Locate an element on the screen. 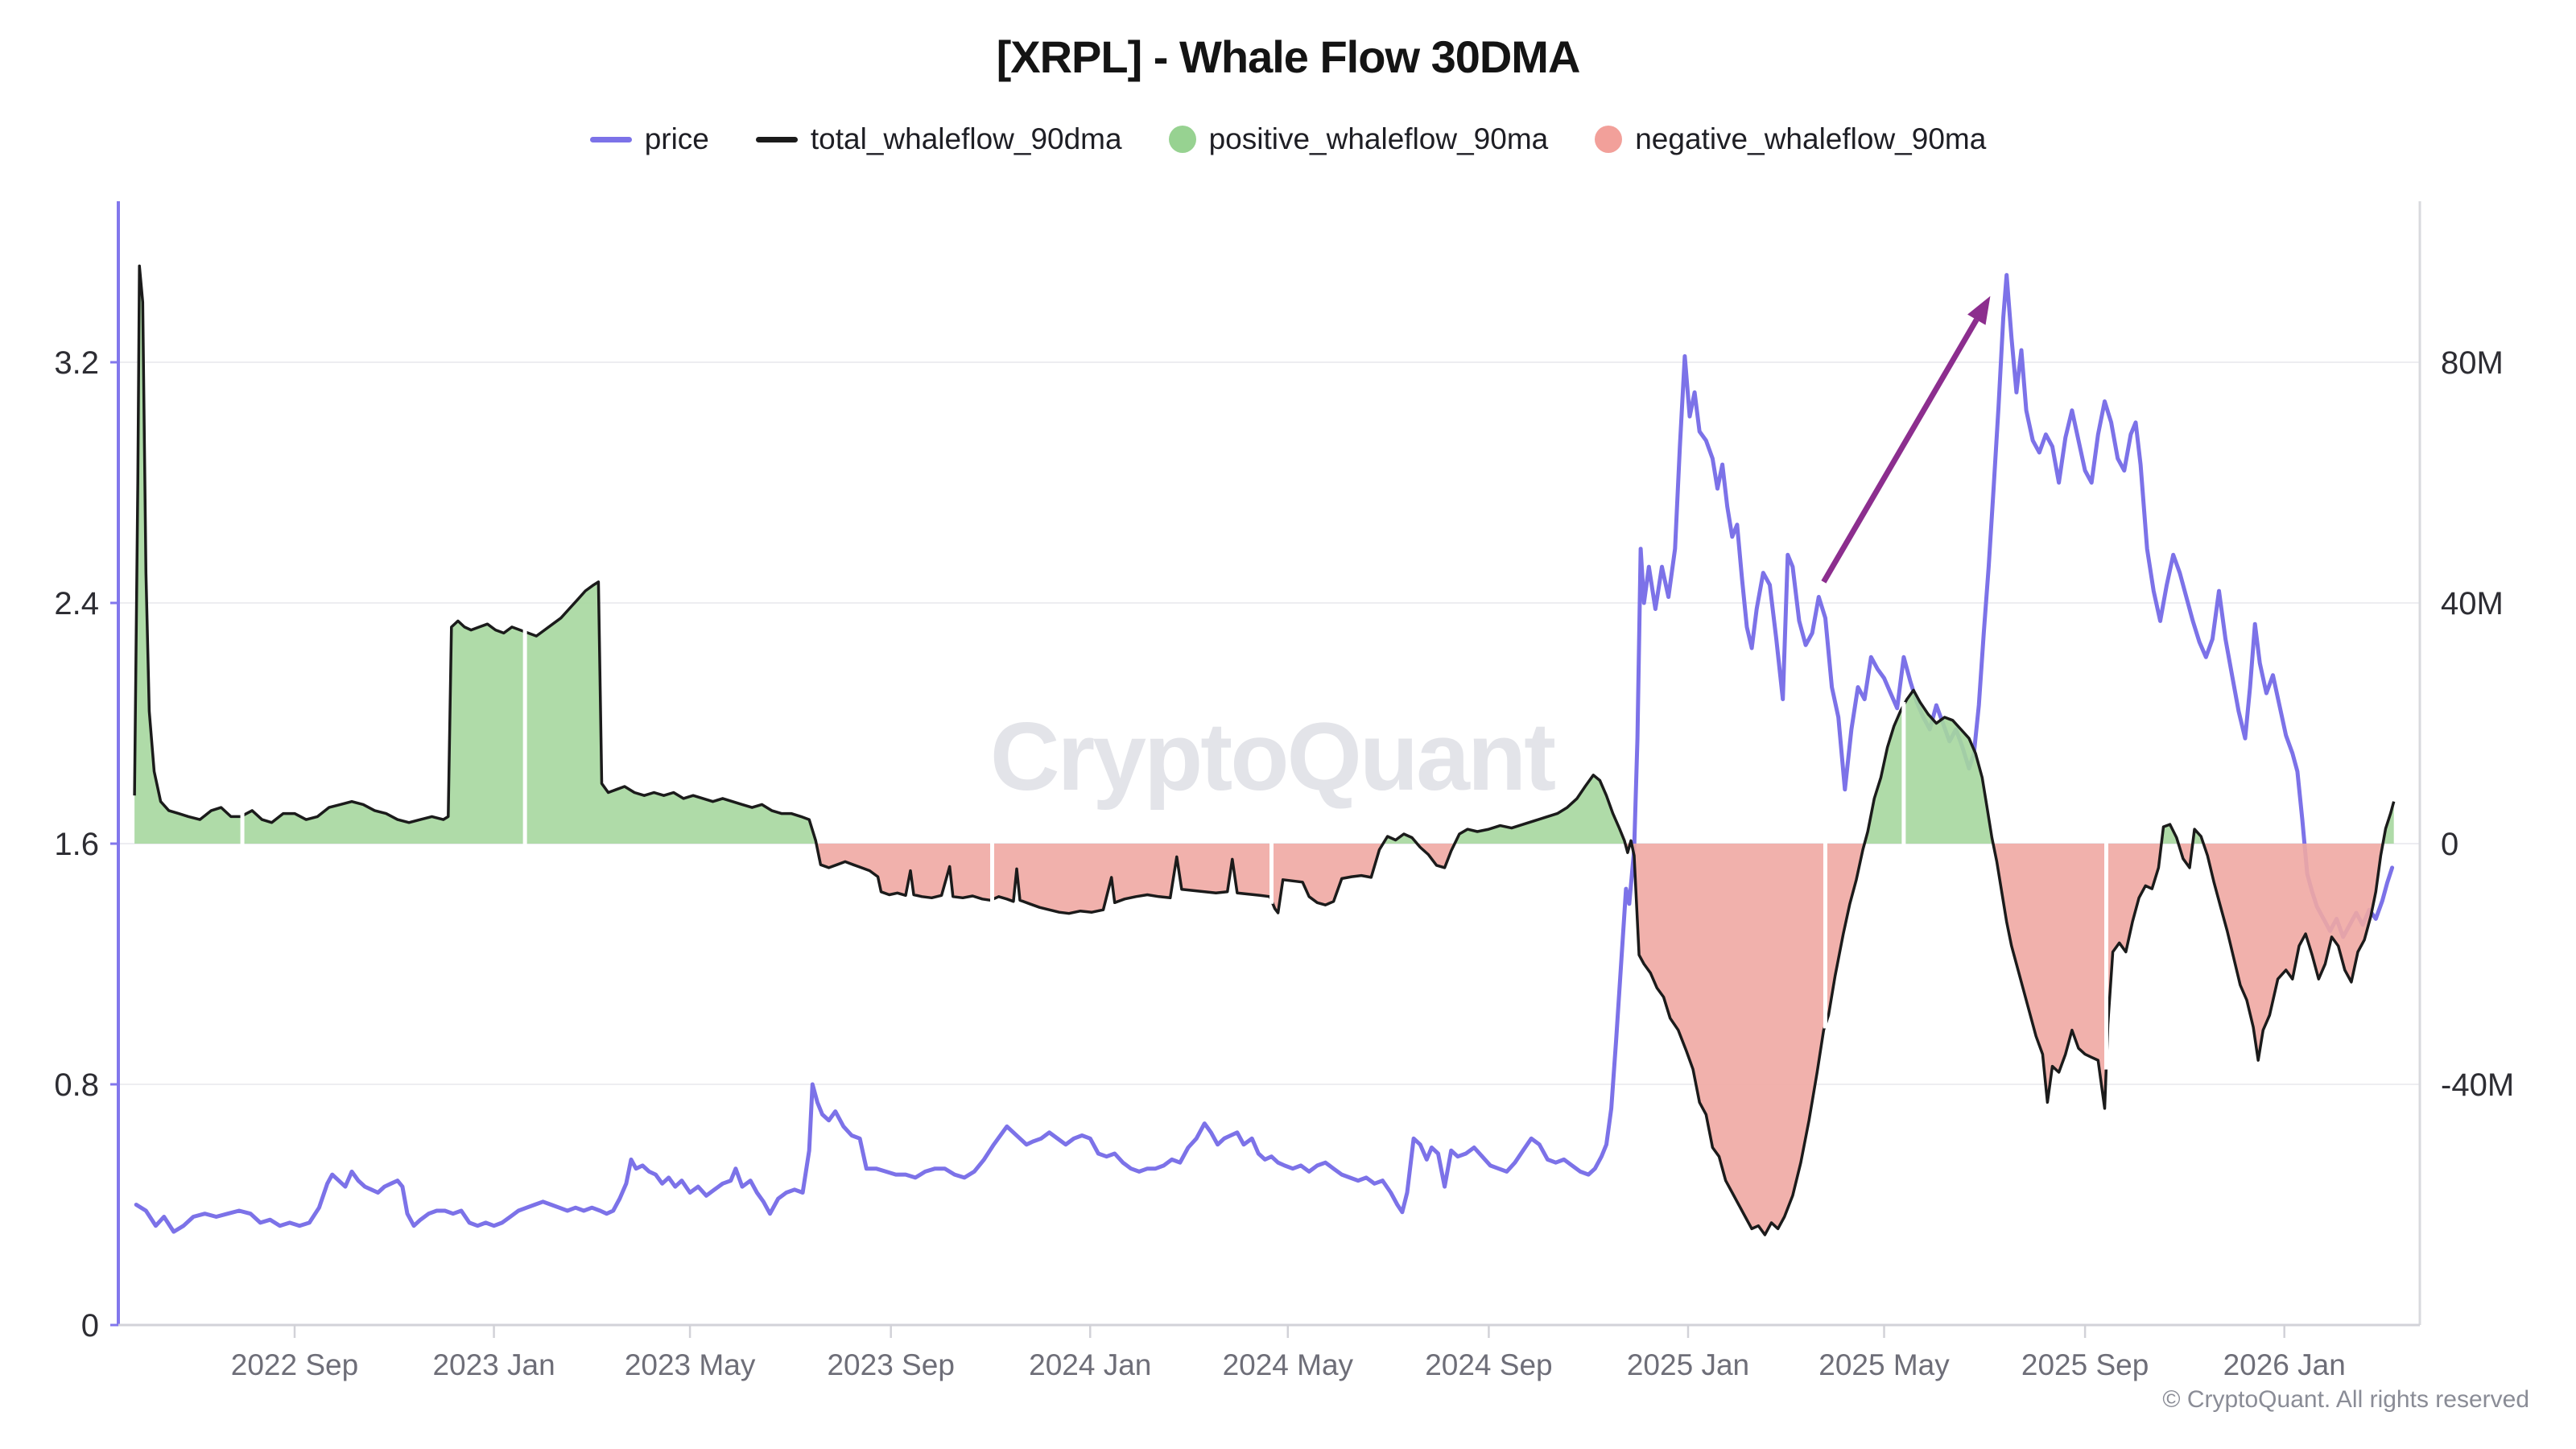 The width and height of the screenshot is (2576, 1449). copyright-text: © CryptoQuant. All rights reserved is located at coordinates (2345, 1399).